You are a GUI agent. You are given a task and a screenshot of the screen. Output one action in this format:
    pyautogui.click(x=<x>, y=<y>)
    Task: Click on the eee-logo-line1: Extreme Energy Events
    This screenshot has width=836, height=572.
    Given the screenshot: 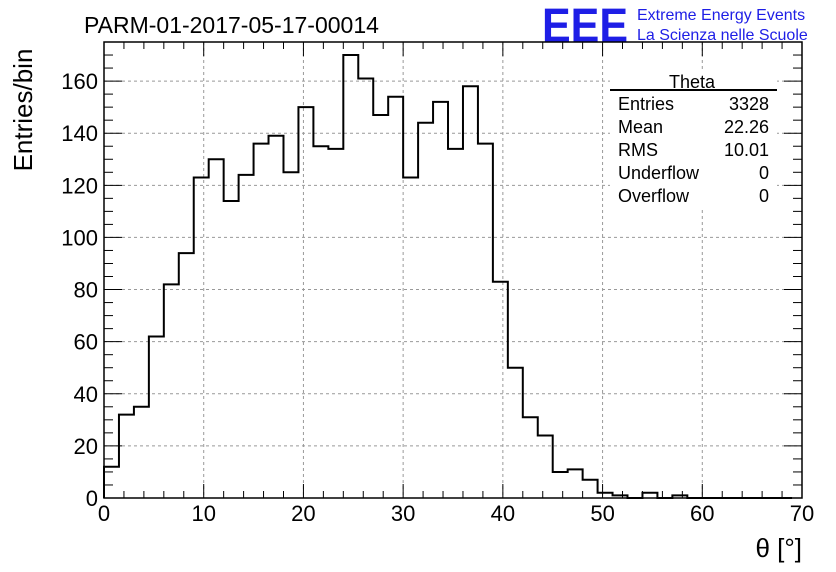 What is the action you would take?
    pyautogui.click(x=721, y=15)
    